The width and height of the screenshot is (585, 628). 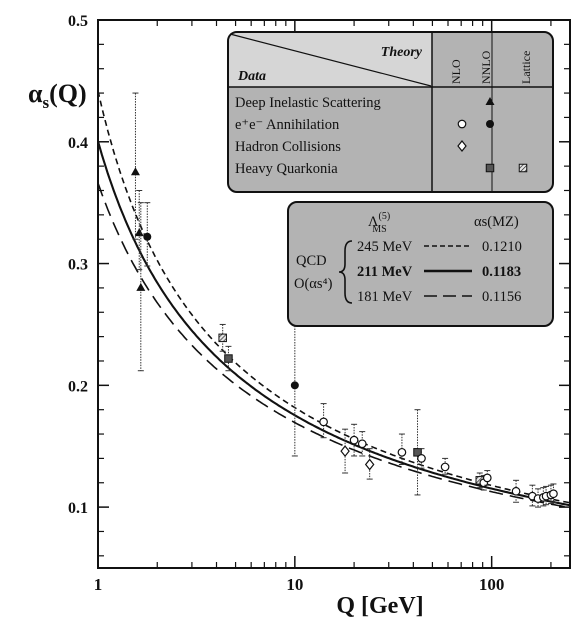 What do you see at coordinates (379, 606) in the screenshot?
I see `x-axis-label: Q [GeV]` at bounding box center [379, 606].